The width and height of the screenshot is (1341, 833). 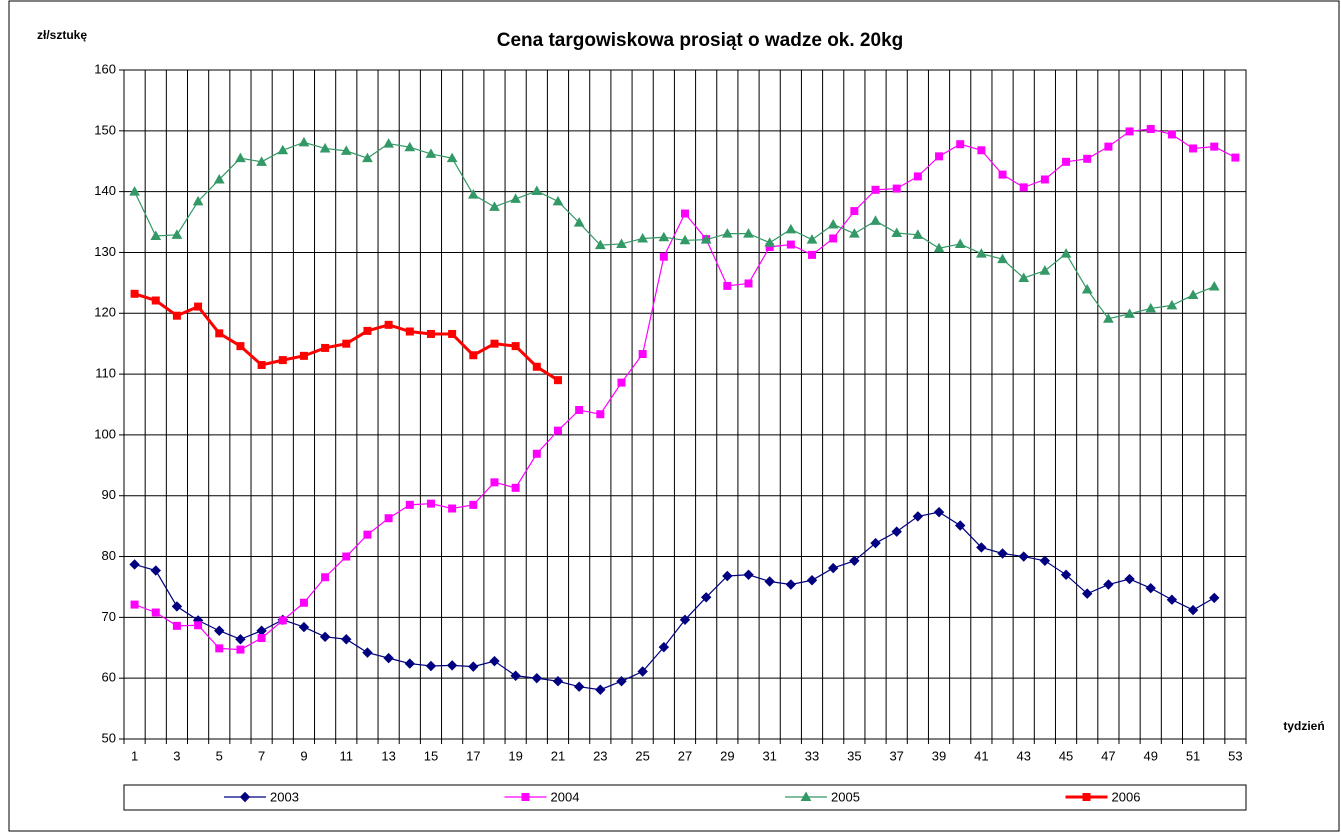 I want to click on legend-label: 2006, so click(x=1126, y=796).